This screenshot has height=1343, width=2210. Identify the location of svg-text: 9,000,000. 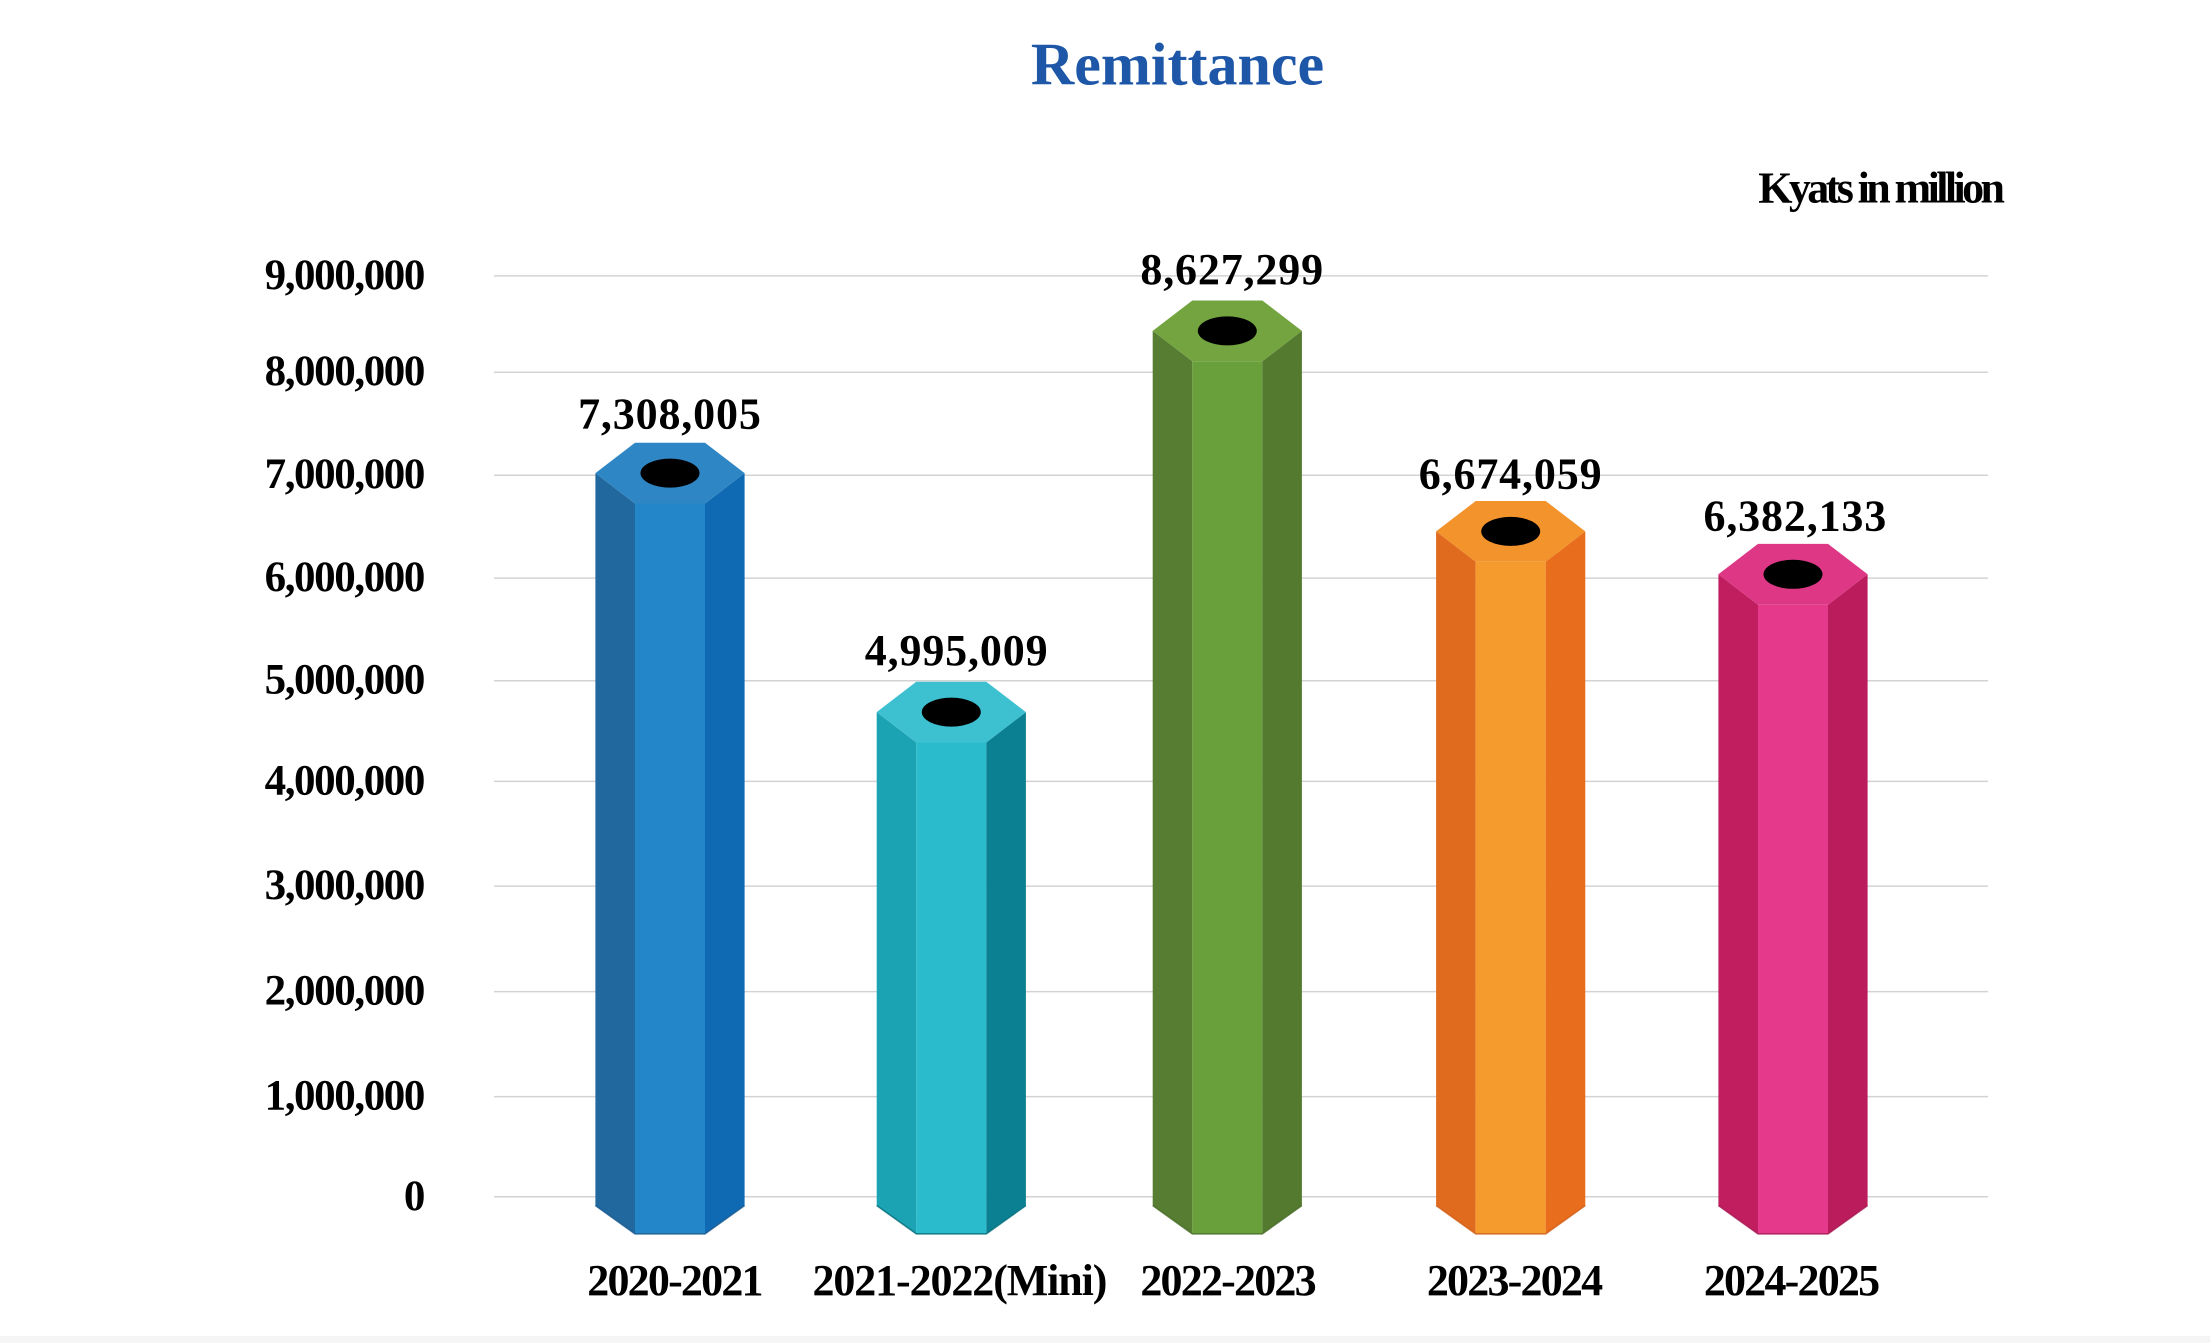
(344, 275).